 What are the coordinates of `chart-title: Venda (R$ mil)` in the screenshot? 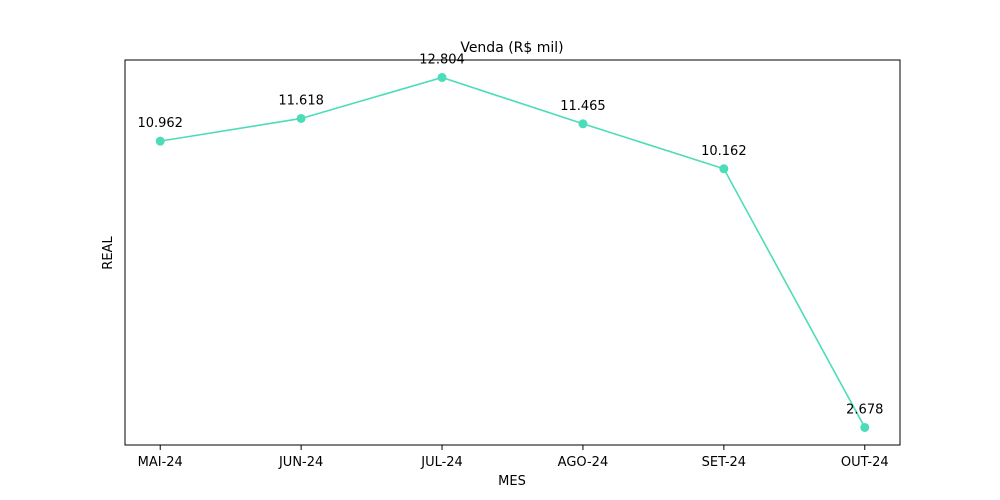 It's located at (511, 48).